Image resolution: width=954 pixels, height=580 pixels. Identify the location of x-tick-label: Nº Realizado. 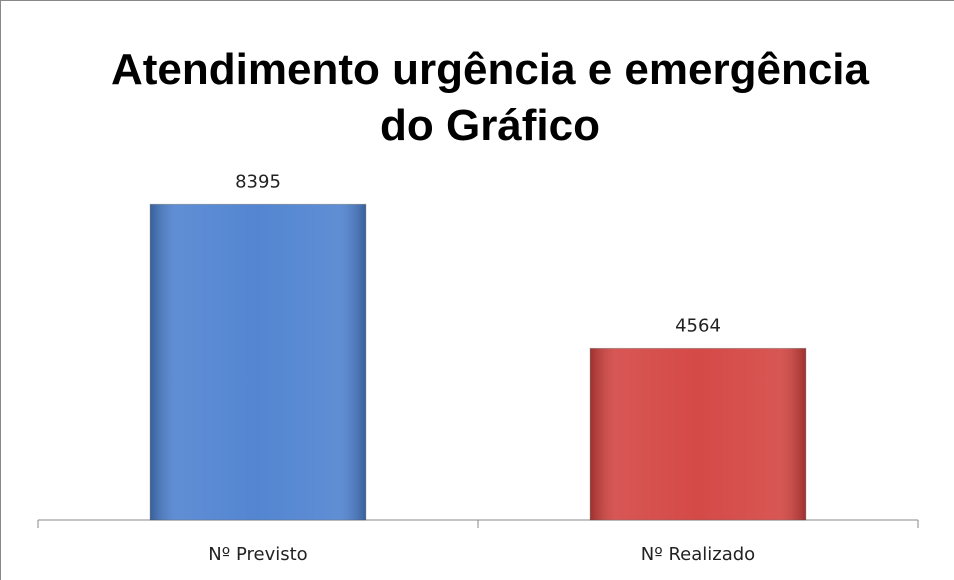
(698, 554).